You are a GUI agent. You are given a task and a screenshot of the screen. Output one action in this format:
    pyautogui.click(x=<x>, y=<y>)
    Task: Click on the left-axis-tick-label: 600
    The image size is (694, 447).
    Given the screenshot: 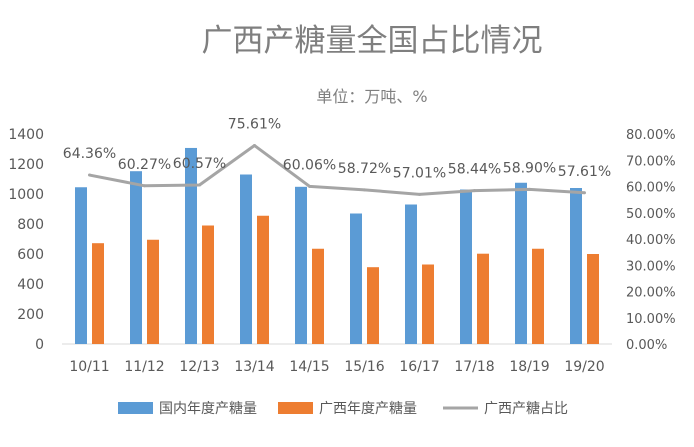 What is the action you would take?
    pyautogui.click(x=30, y=255)
    